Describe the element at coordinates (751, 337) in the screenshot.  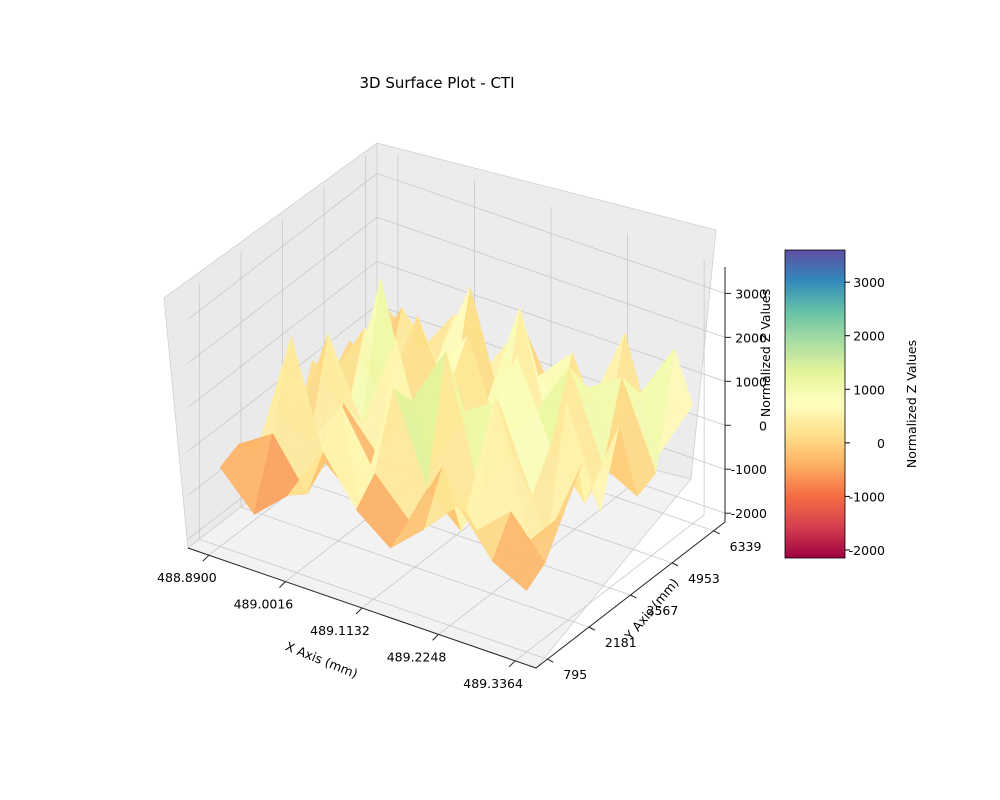
I see `z-tick-label: 2000` at that location.